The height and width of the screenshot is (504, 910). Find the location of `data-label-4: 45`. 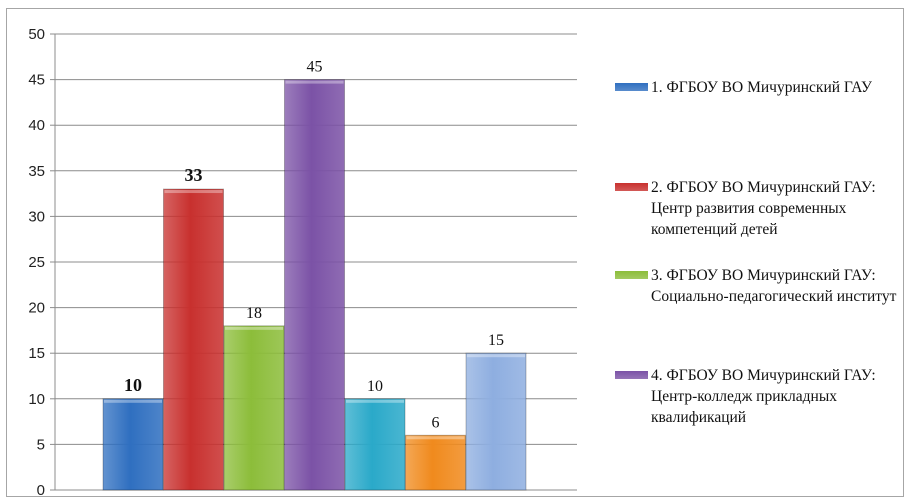

data-label-4: 45 is located at coordinates (315, 67).